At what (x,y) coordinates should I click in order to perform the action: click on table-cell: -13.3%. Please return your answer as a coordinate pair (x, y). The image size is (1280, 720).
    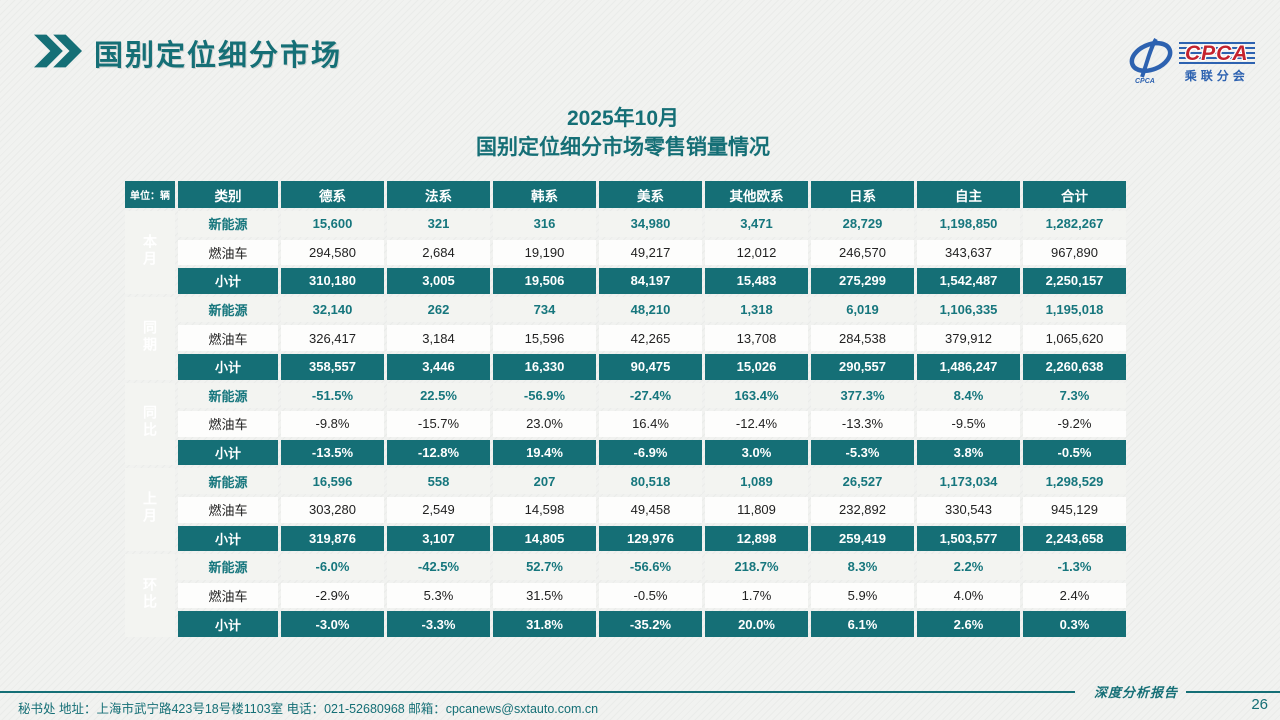
    Looking at the image, I should click on (862, 424).